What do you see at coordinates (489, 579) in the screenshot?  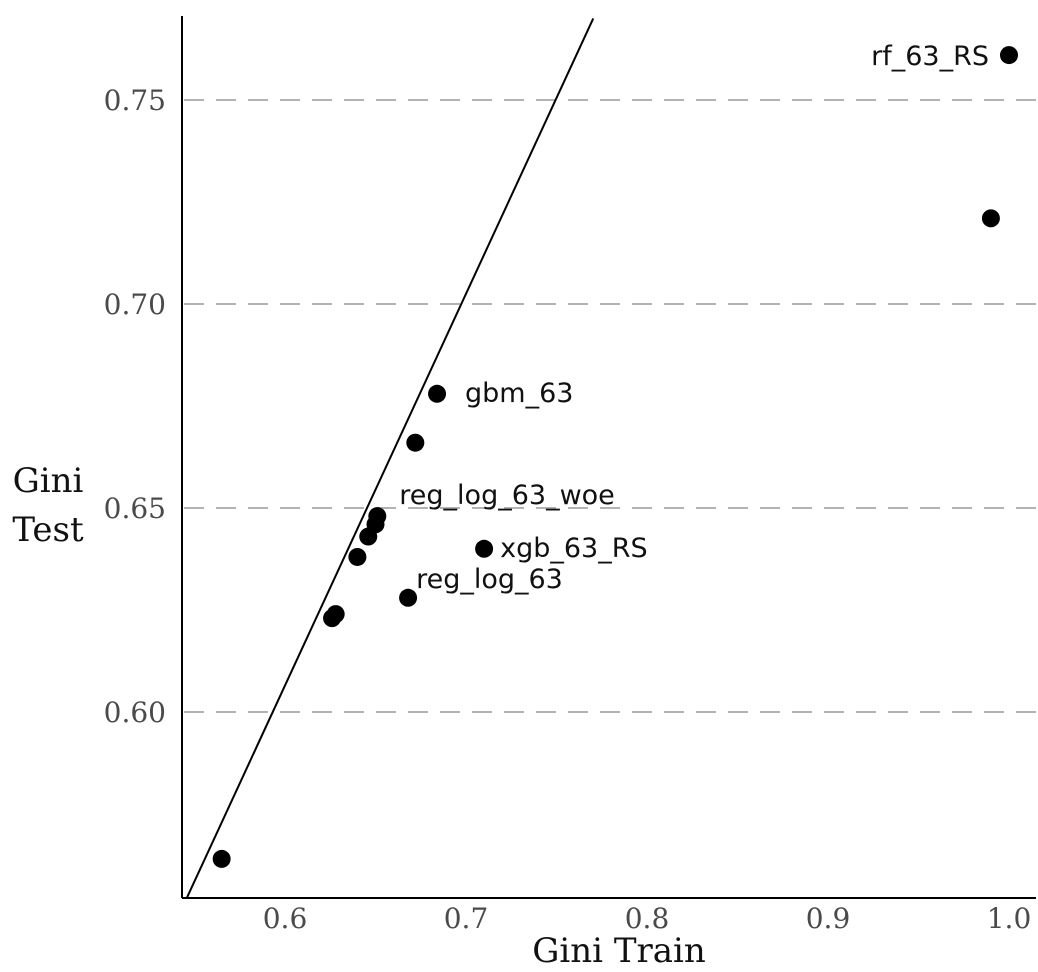 I see `point-label-7: reg_log_63` at bounding box center [489, 579].